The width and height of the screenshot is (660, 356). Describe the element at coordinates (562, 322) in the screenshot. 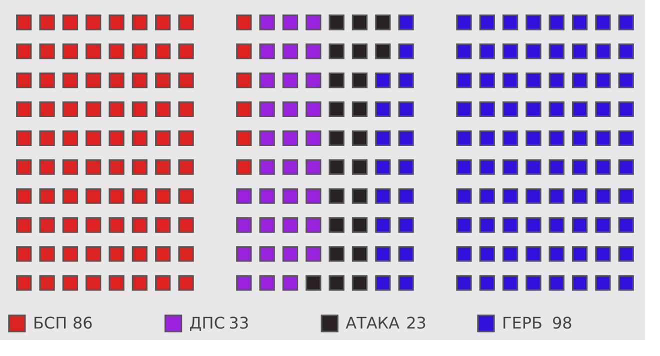

I see `data-label: 98` at that location.